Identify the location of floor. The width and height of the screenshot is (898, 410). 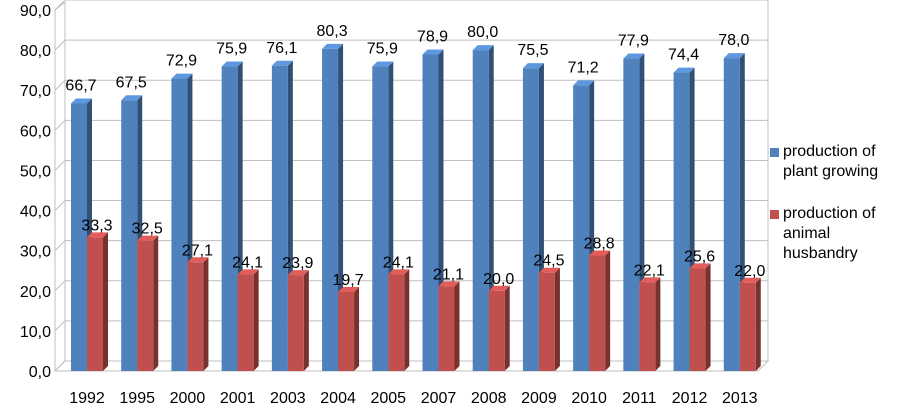
(411, 366).